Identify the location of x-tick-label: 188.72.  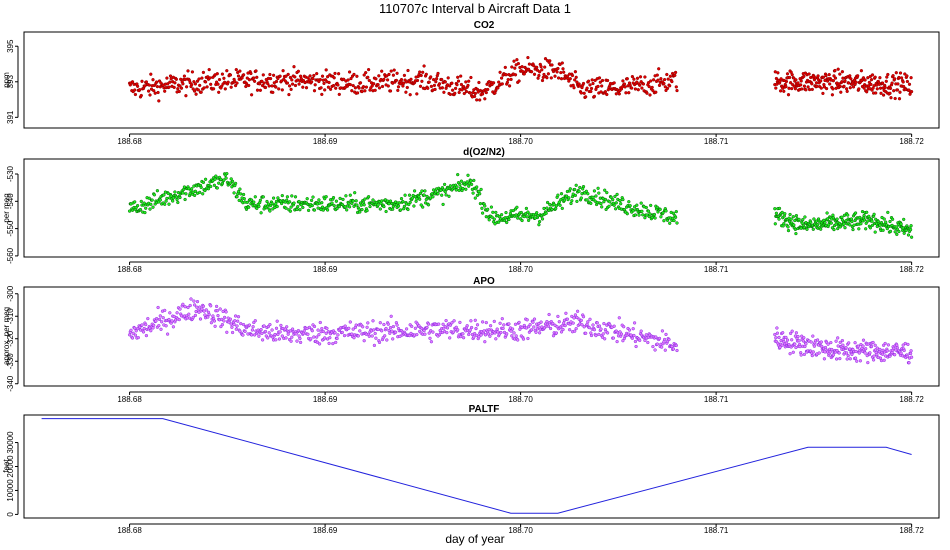
(911, 141).